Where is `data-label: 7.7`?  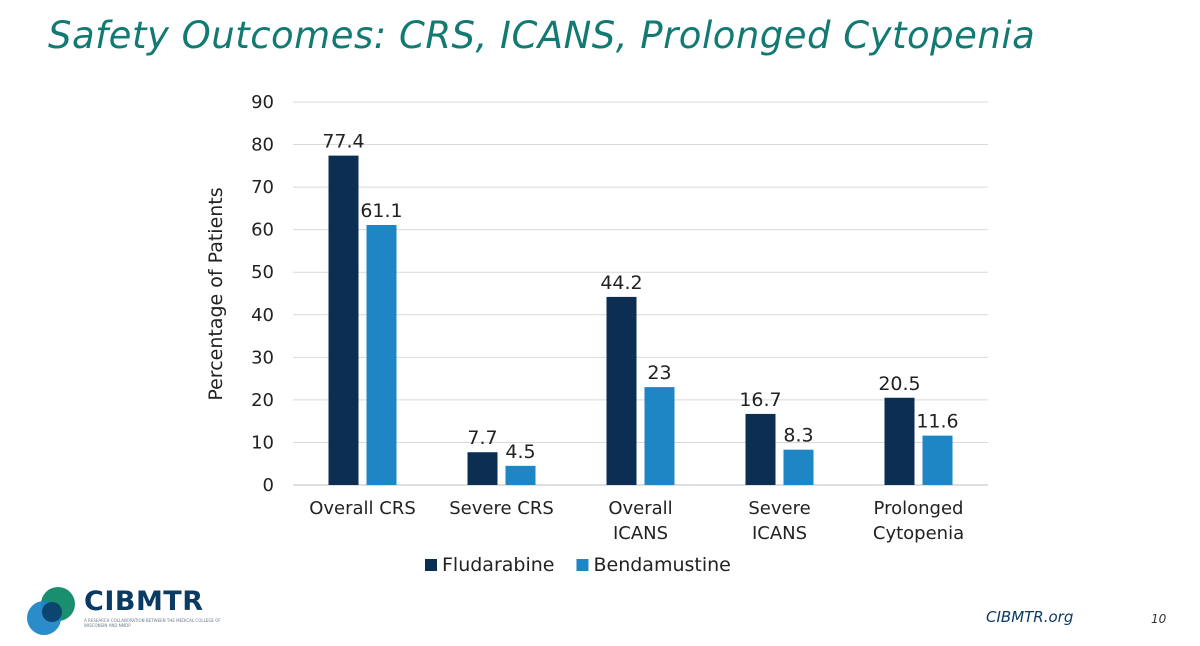 data-label: 7.7 is located at coordinates (482, 438).